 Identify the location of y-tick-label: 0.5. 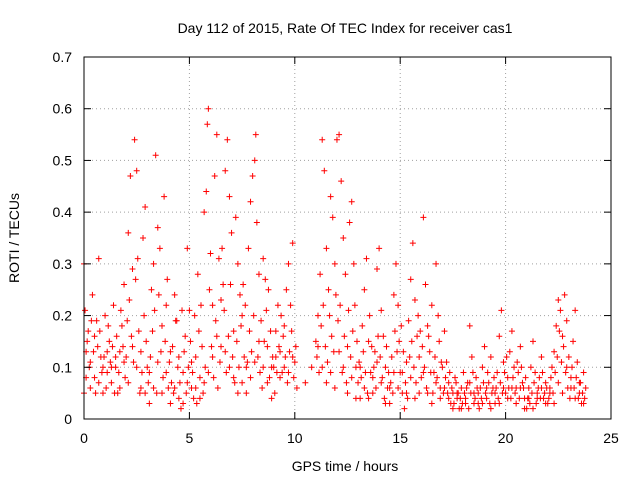
(63, 160).